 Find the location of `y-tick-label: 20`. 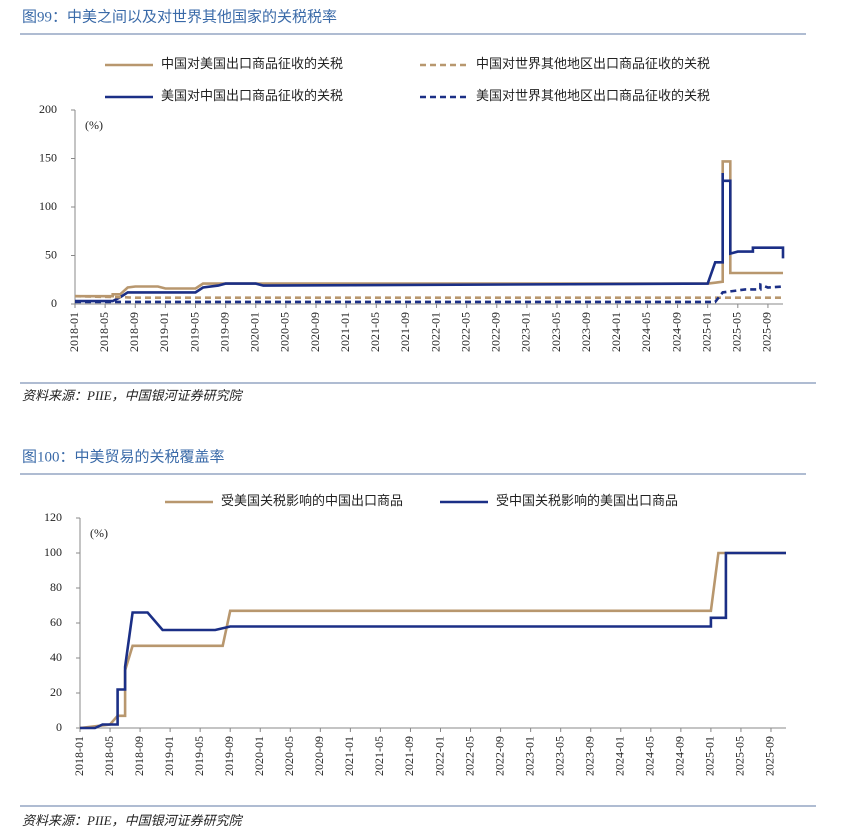

y-tick-label: 20 is located at coordinates (56, 692).